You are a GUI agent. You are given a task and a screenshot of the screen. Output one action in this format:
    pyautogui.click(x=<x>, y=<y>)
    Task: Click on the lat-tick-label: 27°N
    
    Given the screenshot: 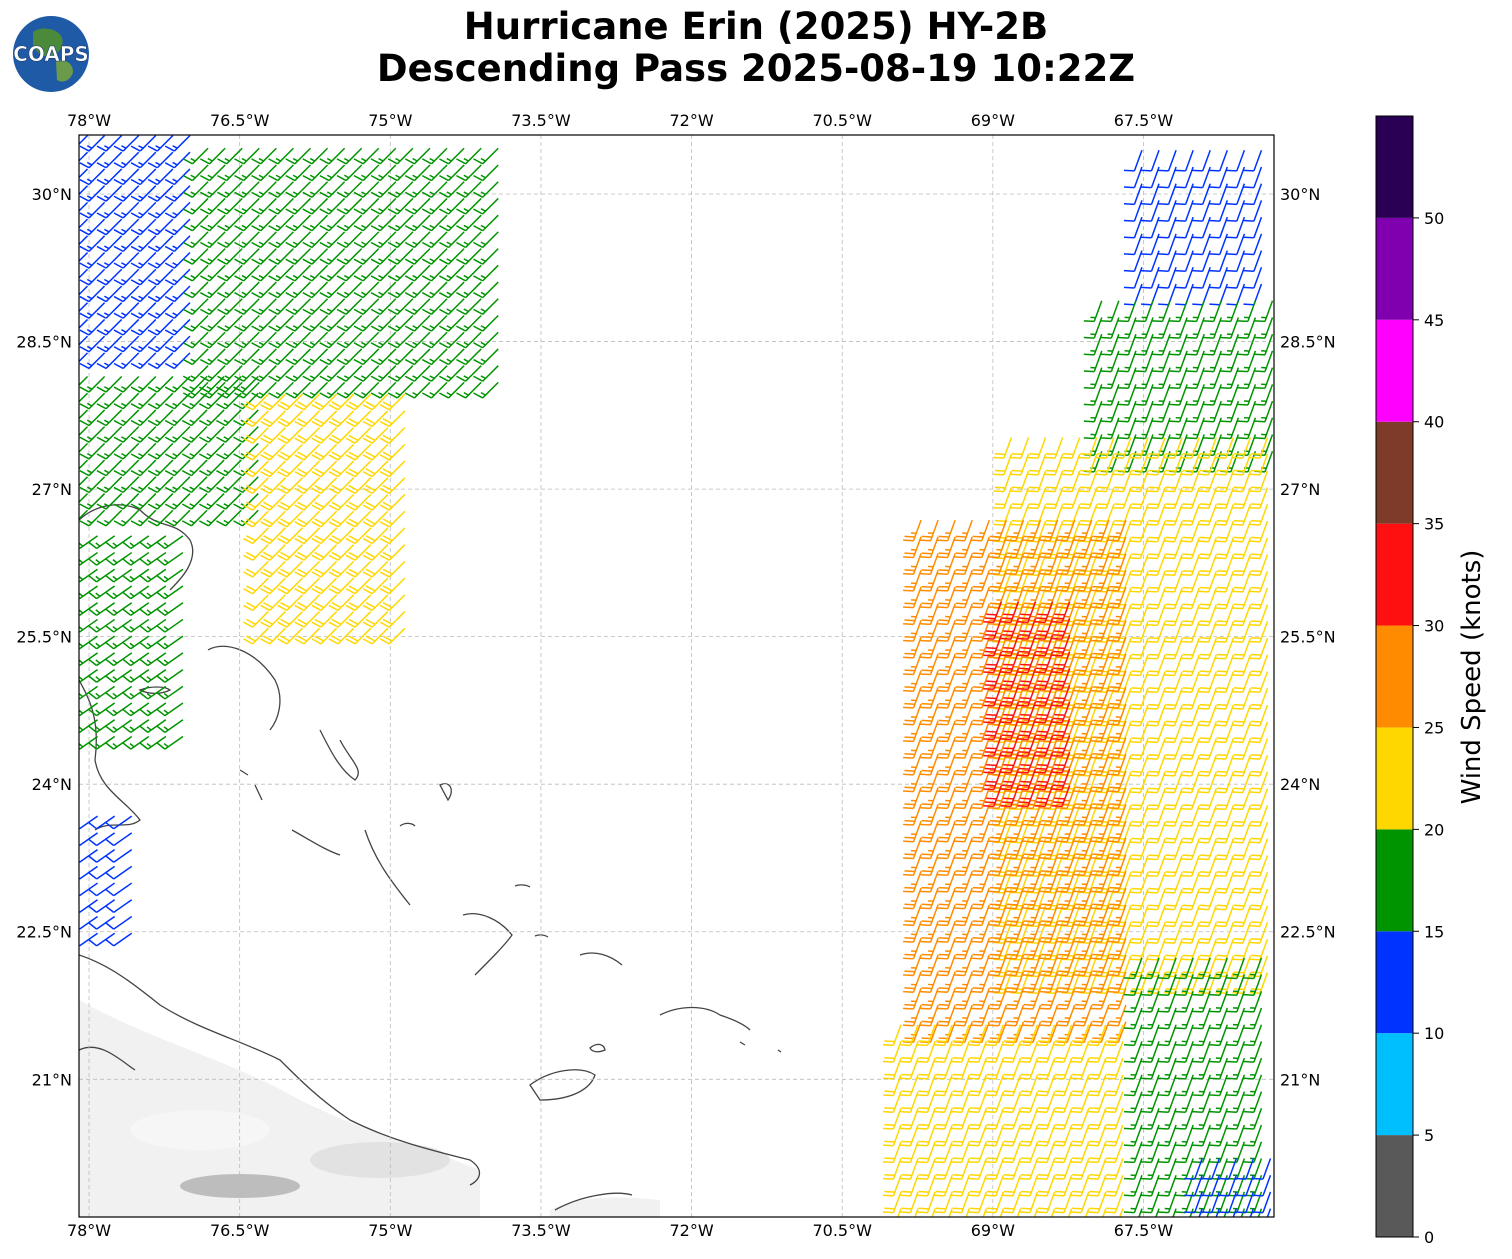 What is the action you would take?
    pyautogui.click(x=52, y=489)
    